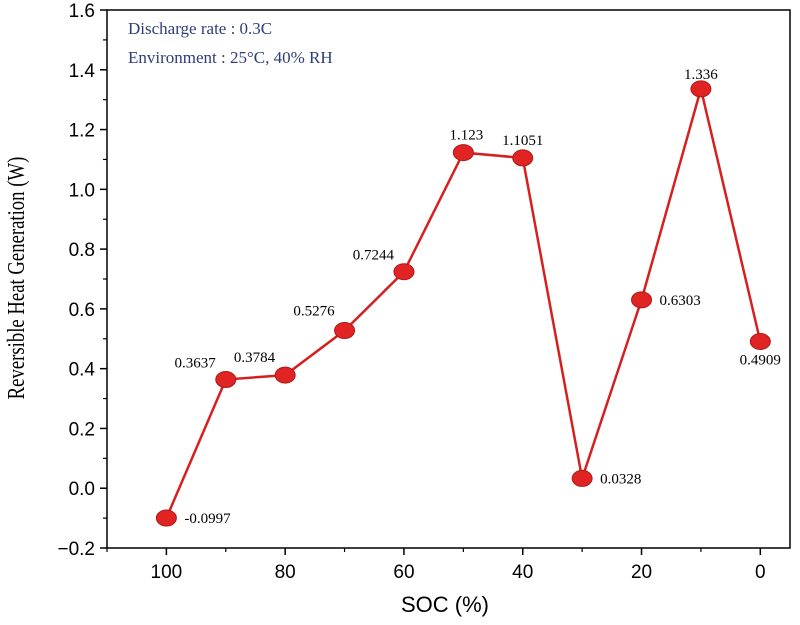  I want to click on data-label: 0.6303, so click(680, 301).